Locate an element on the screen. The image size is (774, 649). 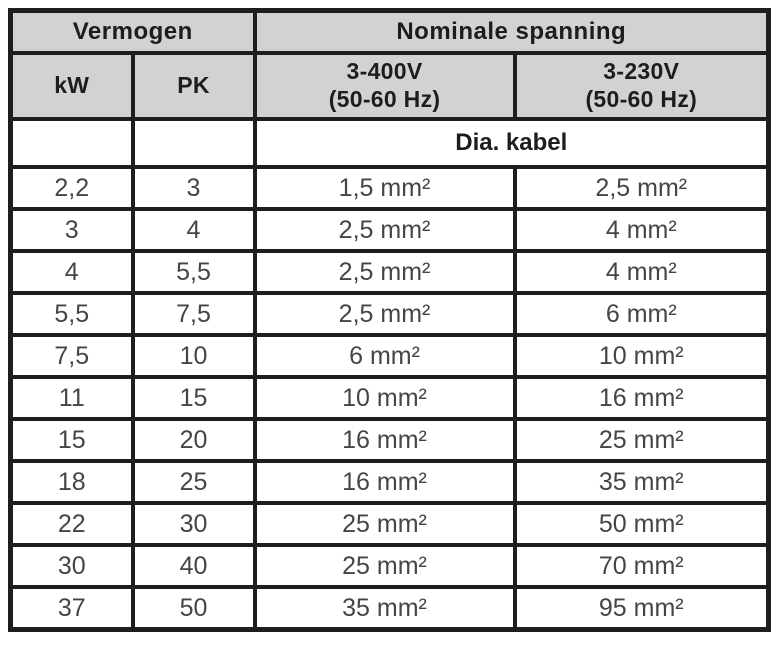
table-cell: 95 mm² is located at coordinates (641, 608).